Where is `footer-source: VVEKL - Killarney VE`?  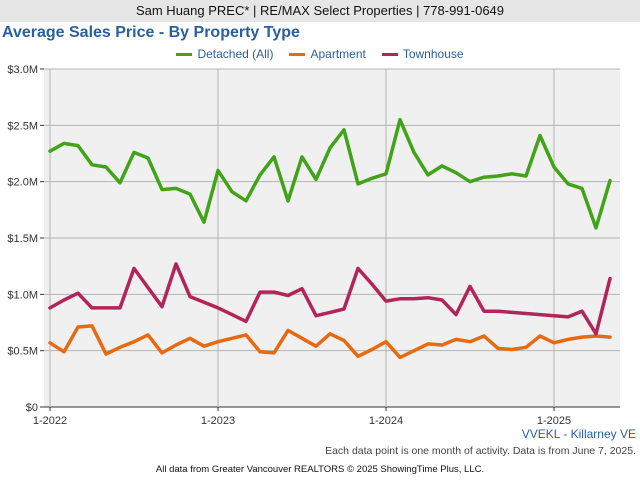
footer-source: VVEKL - Killarney VE is located at coordinates (578, 434).